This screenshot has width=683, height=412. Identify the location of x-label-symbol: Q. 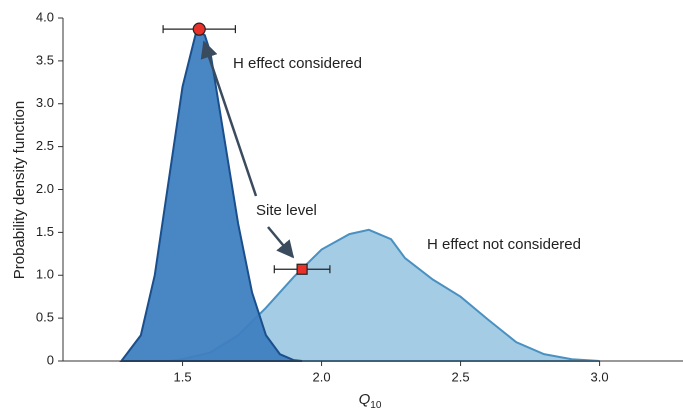
(365, 399).